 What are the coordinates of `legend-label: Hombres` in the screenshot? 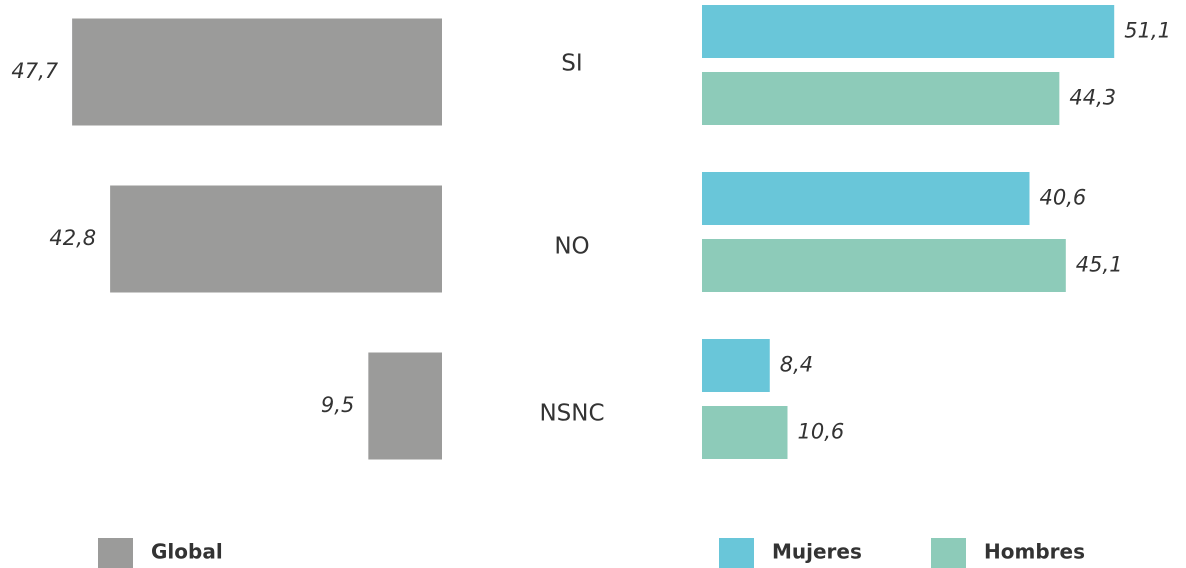 It's located at (1034, 552).